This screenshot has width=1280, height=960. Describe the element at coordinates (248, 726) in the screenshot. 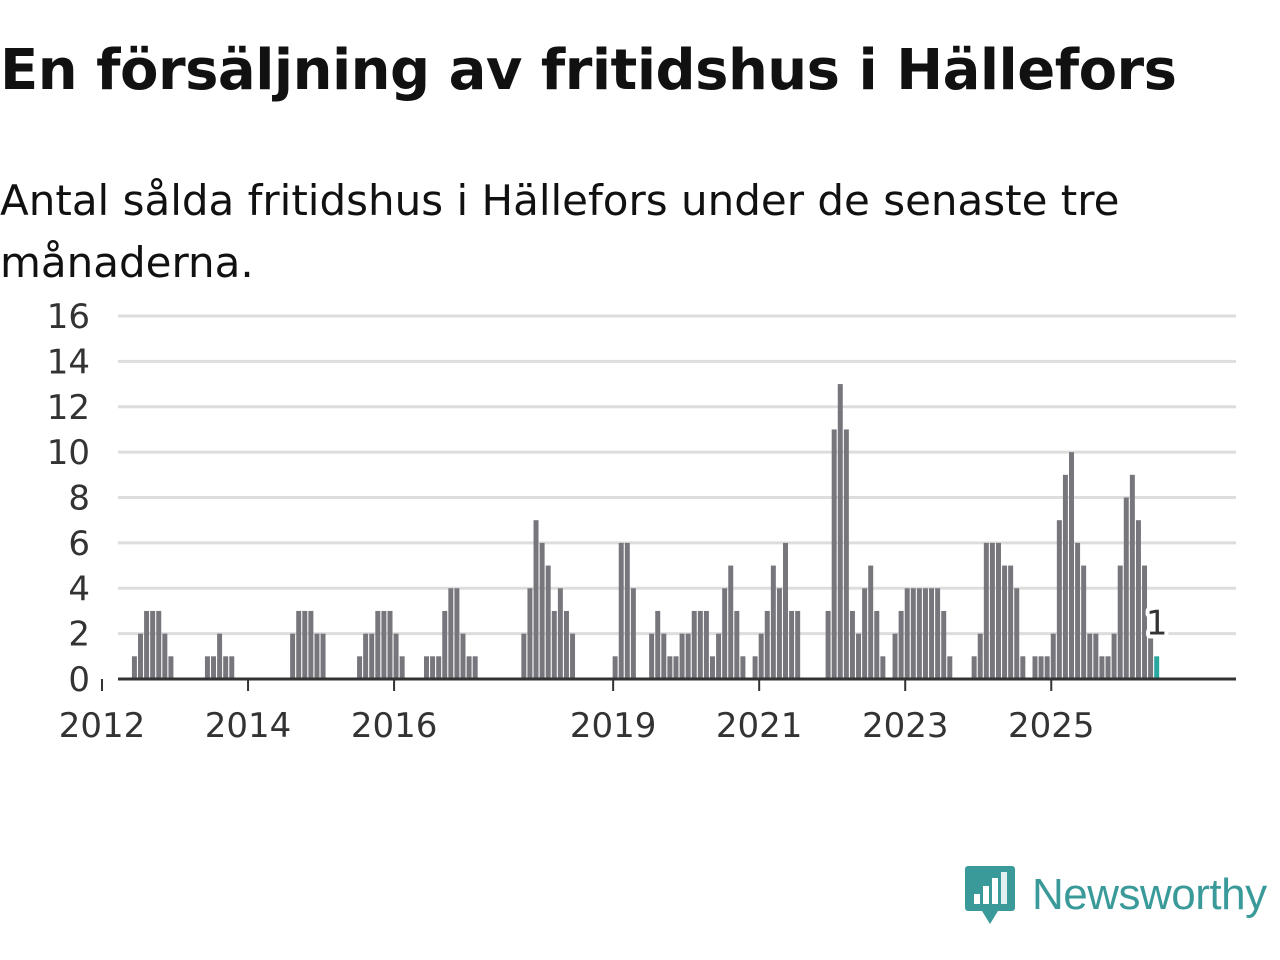

I see `x-tick-label: 2014` at that location.